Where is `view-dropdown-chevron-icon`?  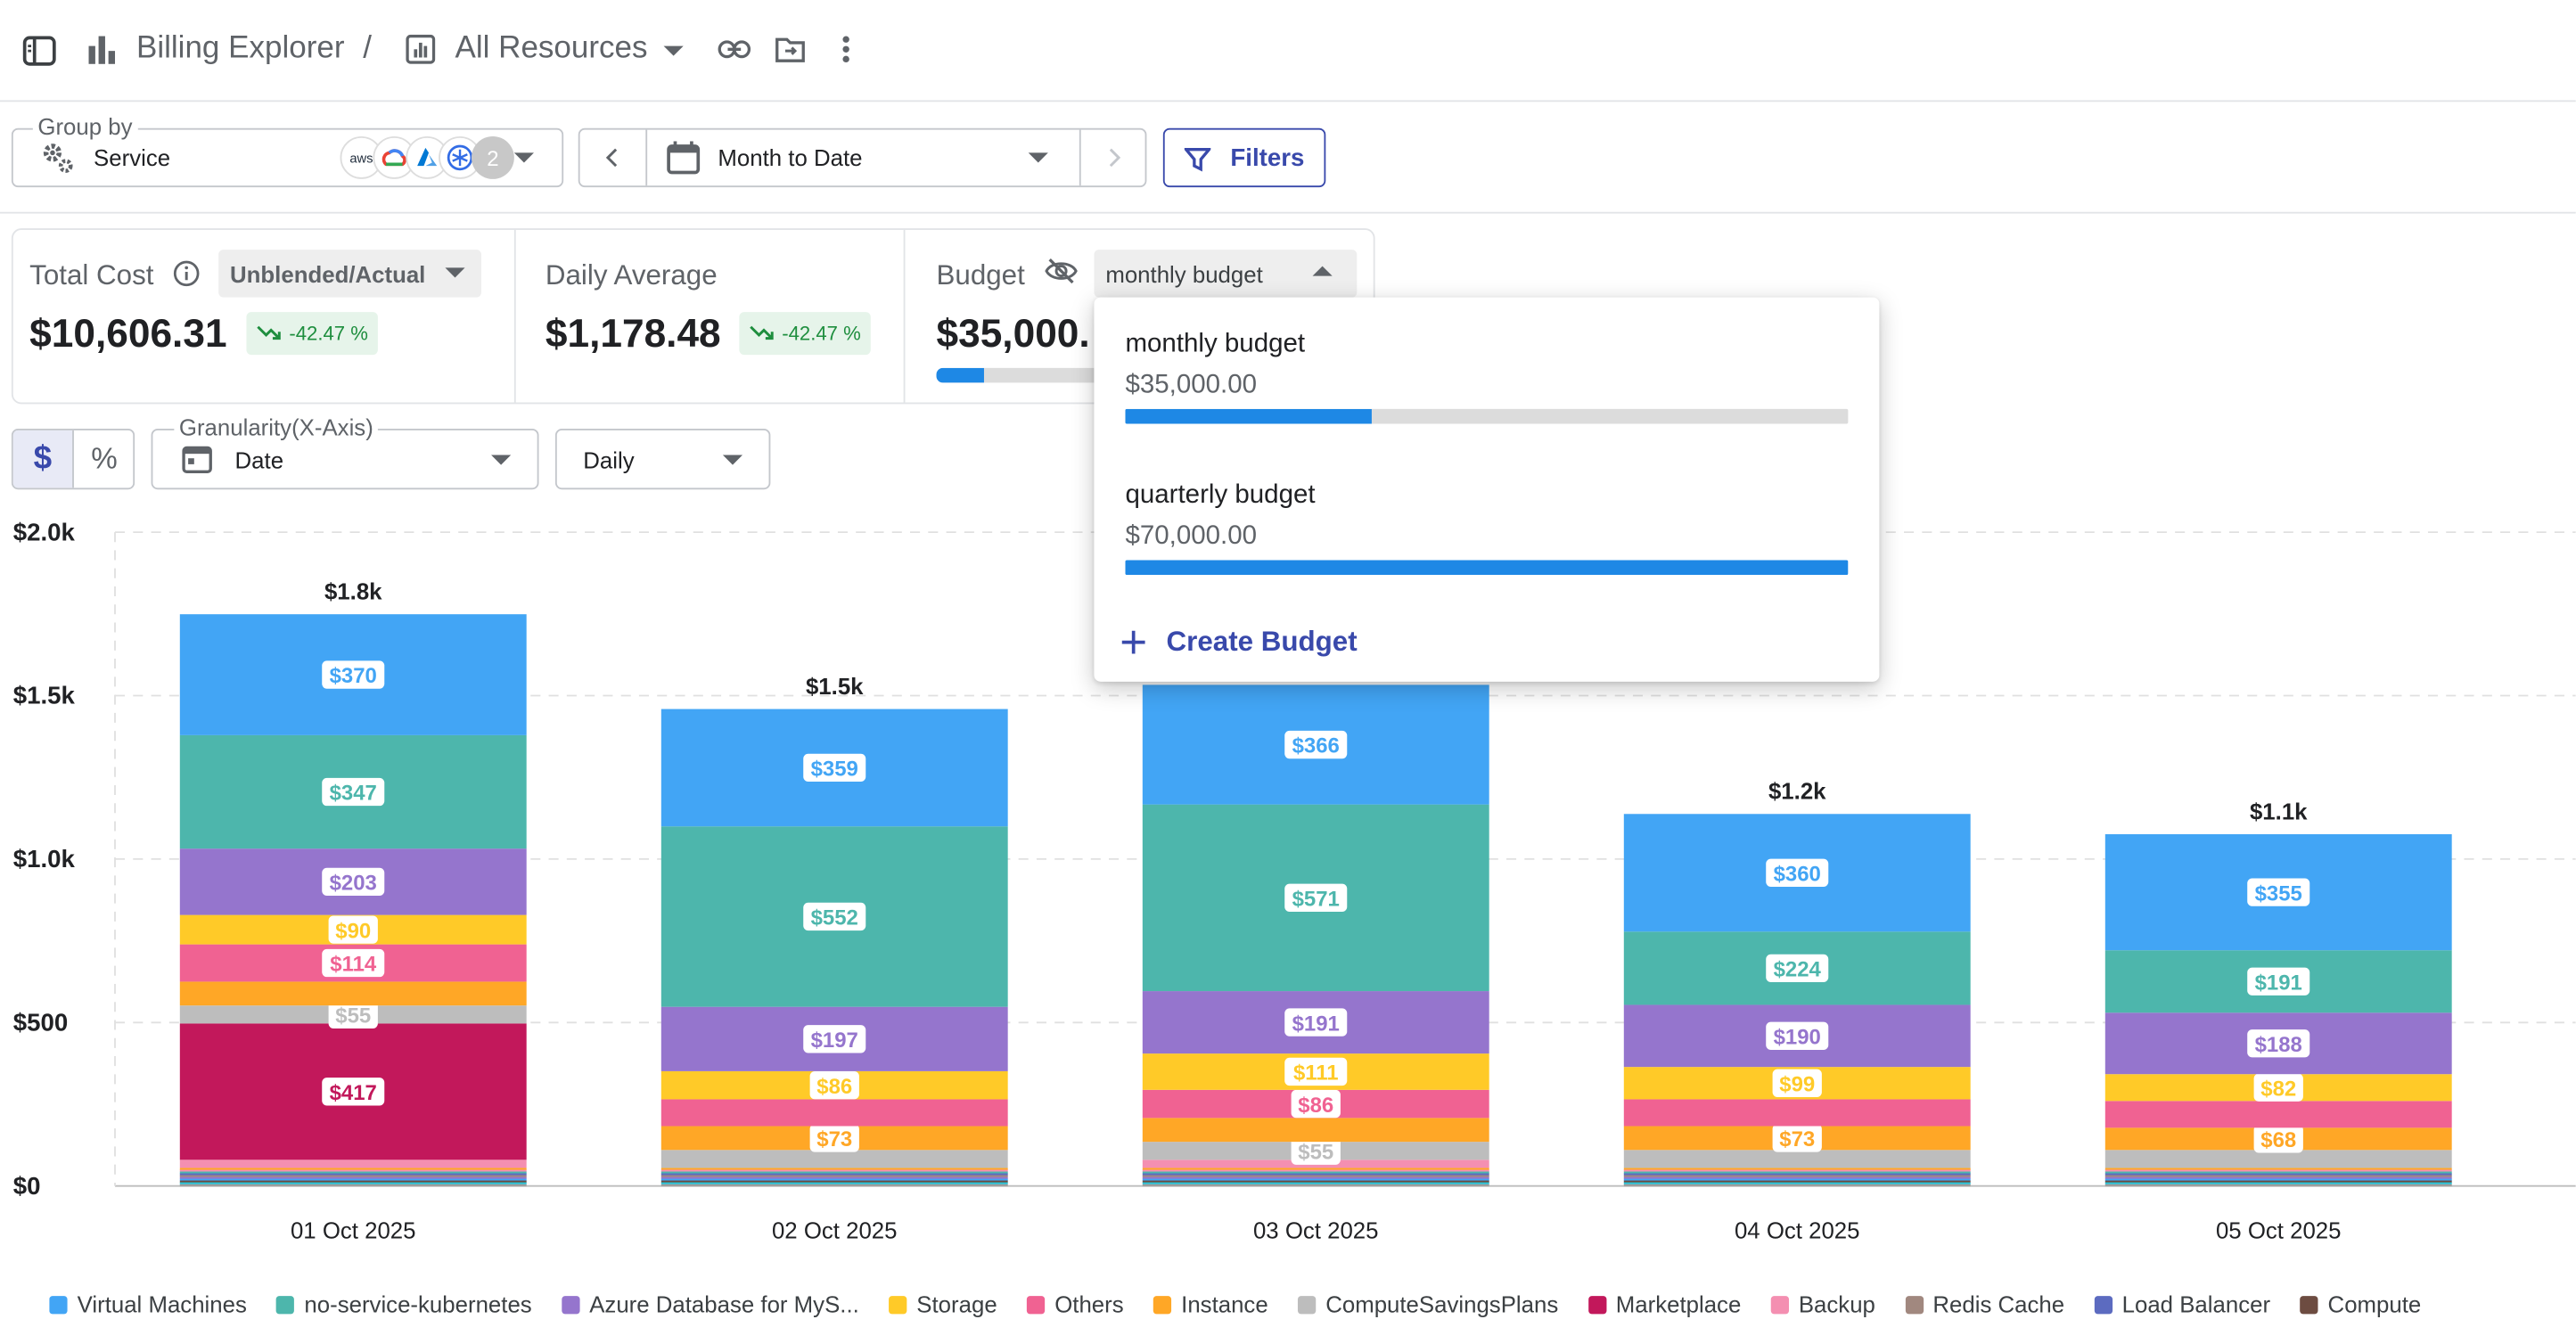
view-dropdown-chevron-icon is located at coordinates (673, 50).